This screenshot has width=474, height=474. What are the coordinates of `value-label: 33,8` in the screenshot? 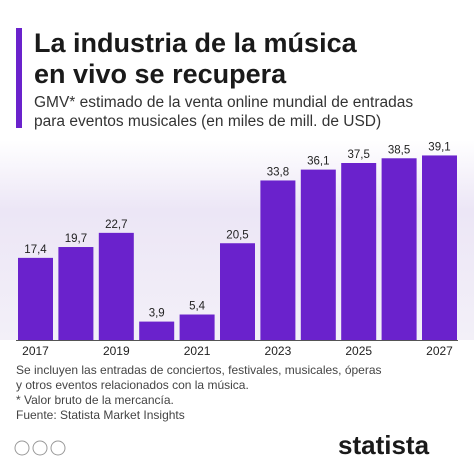 It's located at (278, 172).